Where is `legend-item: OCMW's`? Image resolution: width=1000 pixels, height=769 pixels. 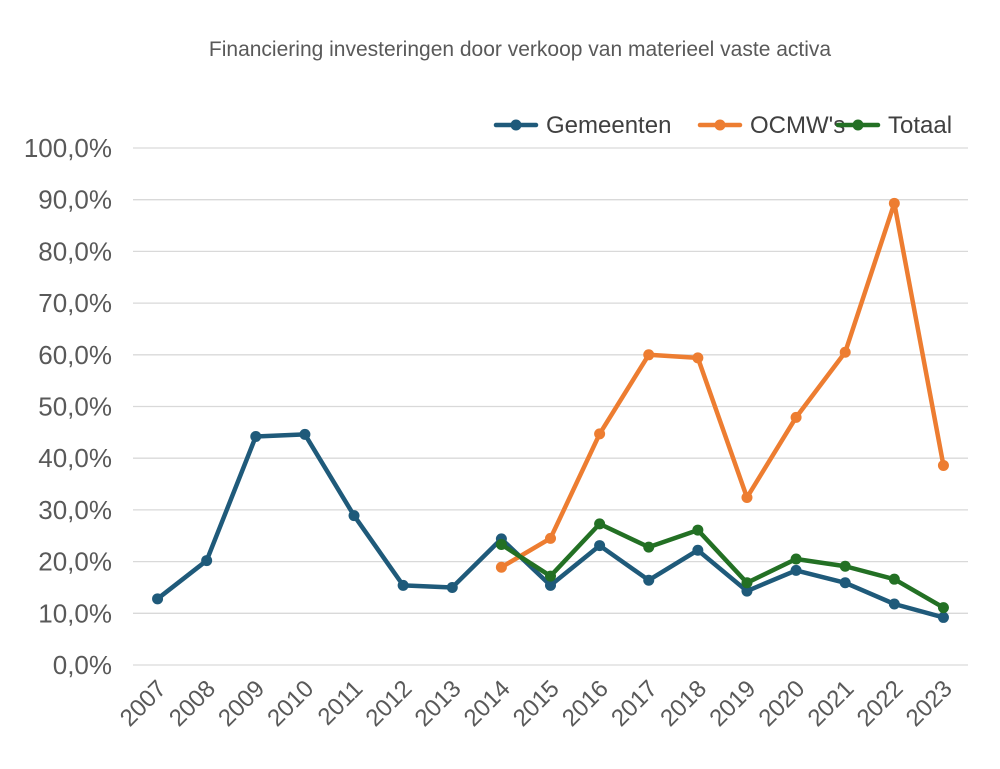
legend-item: OCMW's is located at coordinates (771, 125).